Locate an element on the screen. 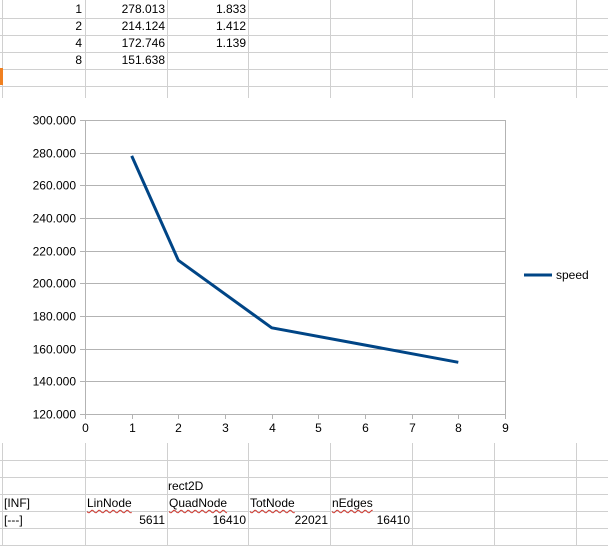 The height and width of the screenshot is (546, 608). value-linnode: 5611 is located at coordinates (152, 520).